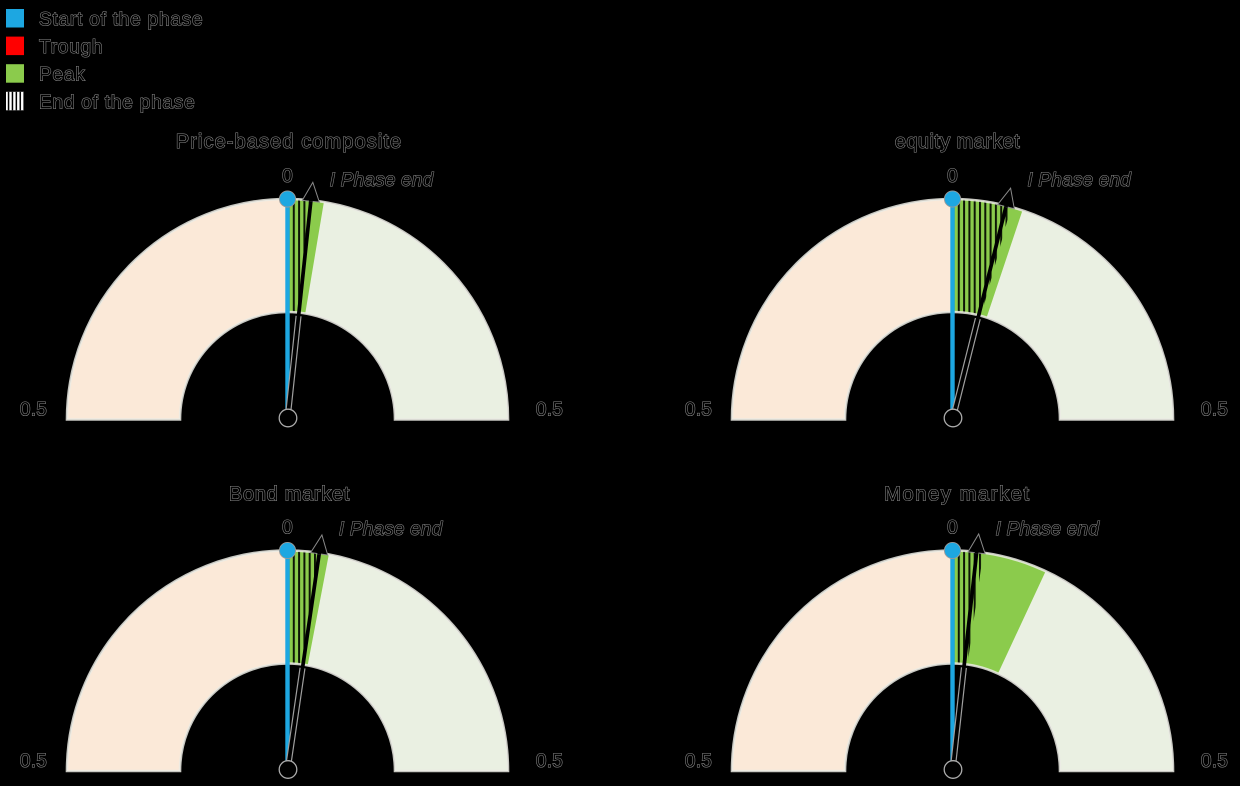 The image size is (1240, 786). What do you see at coordinates (117, 102) in the screenshot?
I see `svg-text: End of the phase` at bounding box center [117, 102].